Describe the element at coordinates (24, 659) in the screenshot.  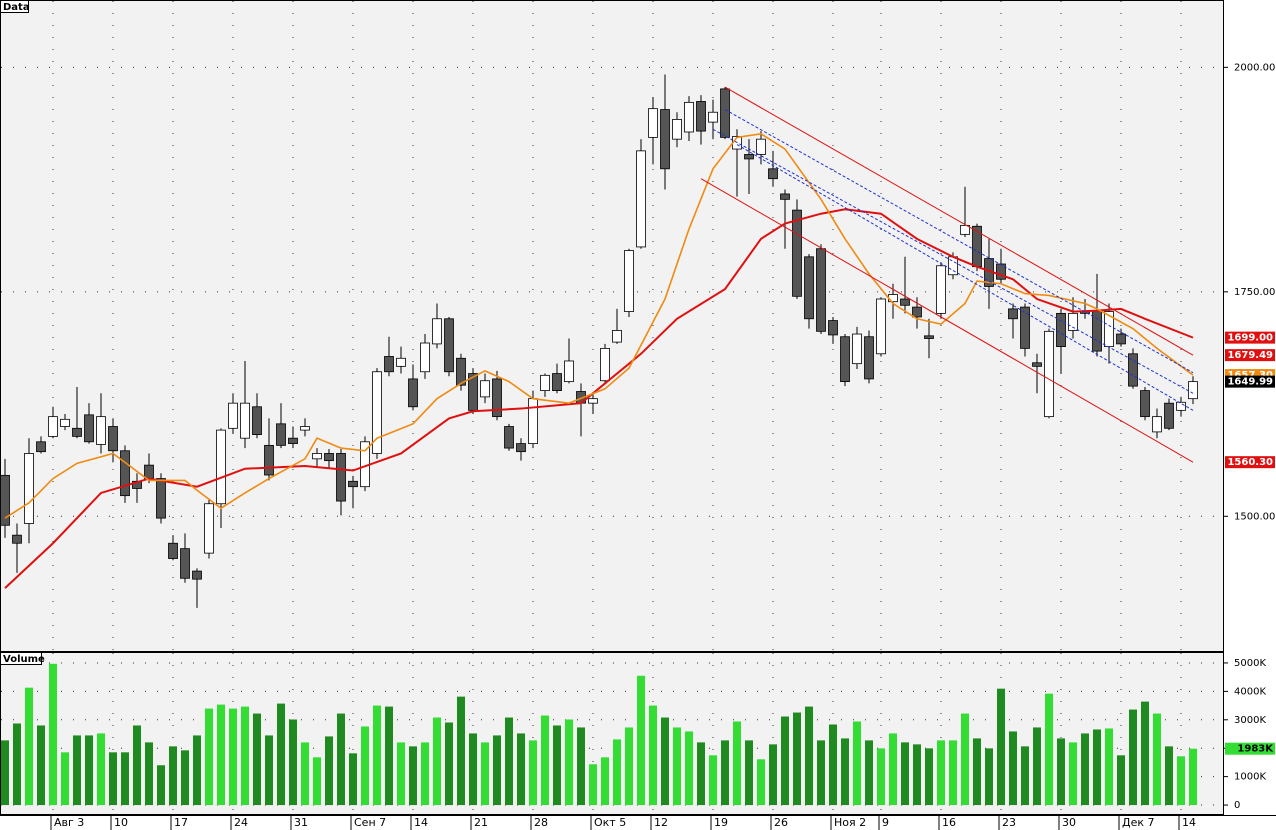
I see `panel-title: Volume` at that location.